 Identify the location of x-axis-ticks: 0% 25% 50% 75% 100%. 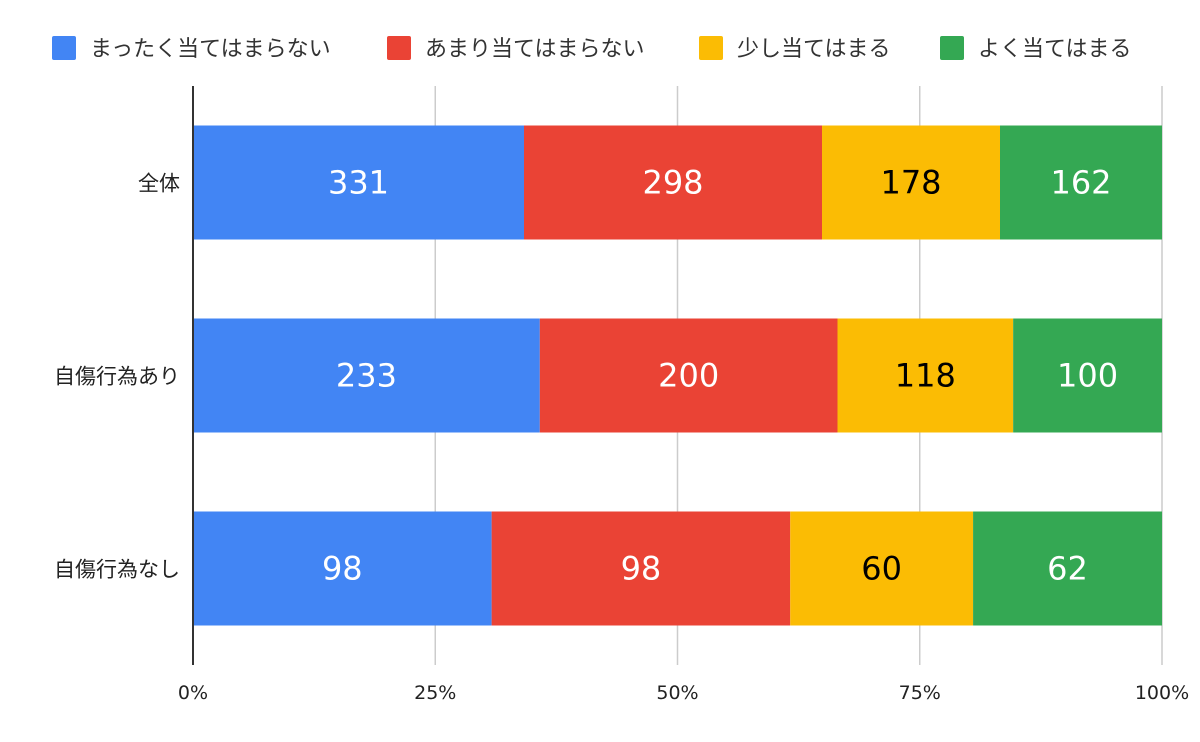
(683, 693).